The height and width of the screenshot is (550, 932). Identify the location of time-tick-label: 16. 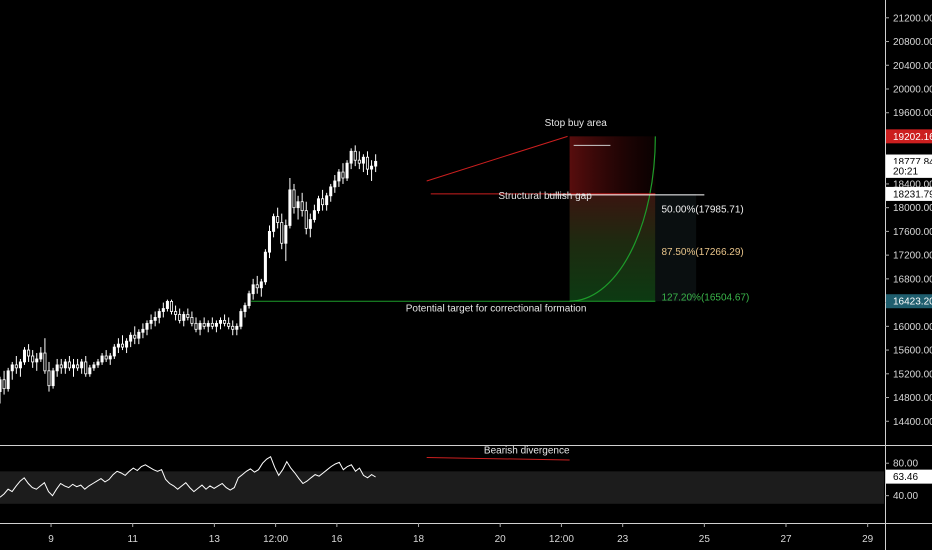
(337, 539).